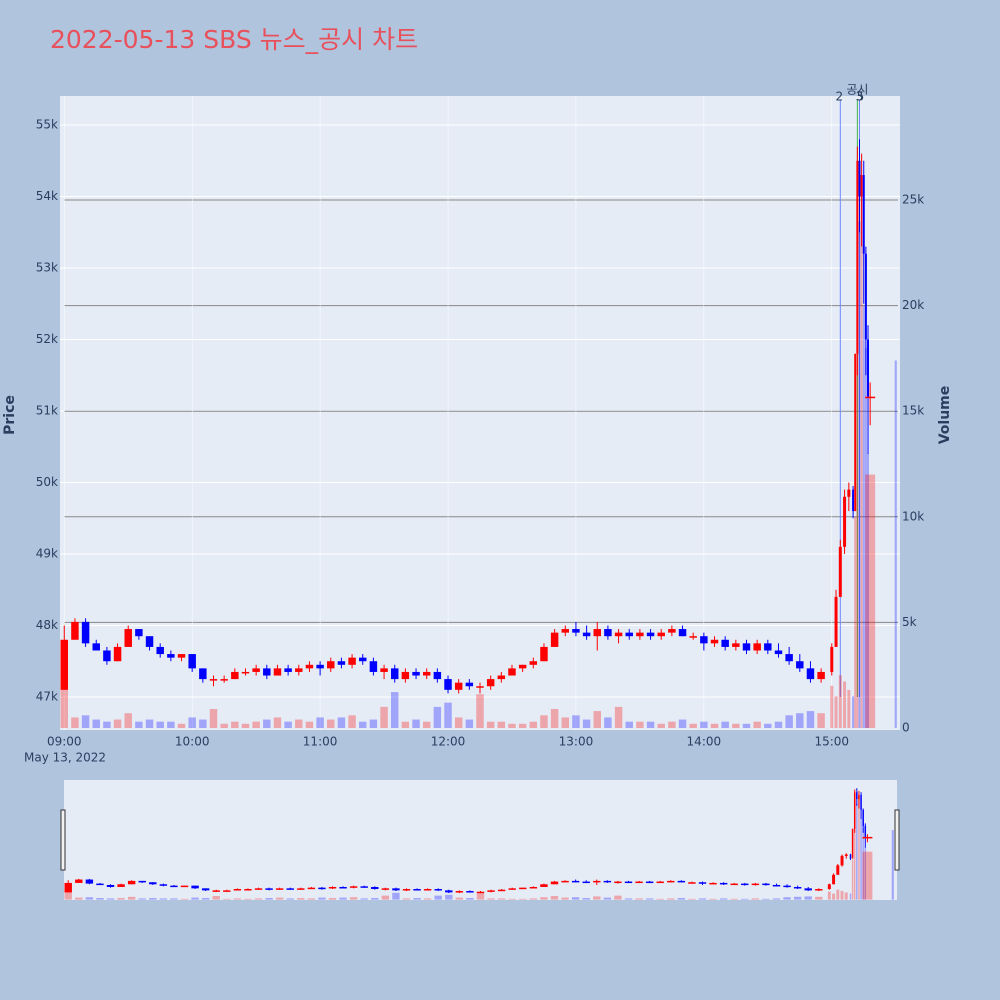  What do you see at coordinates (480, 840) in the screenshot?
I see `range-slider` at bounding box center [480, 840].